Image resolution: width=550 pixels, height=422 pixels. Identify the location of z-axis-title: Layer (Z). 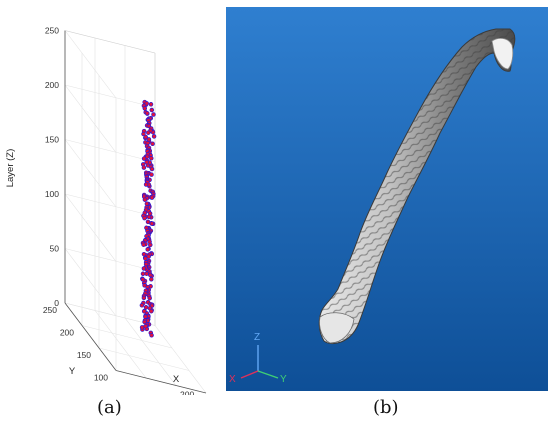
(10, 168).